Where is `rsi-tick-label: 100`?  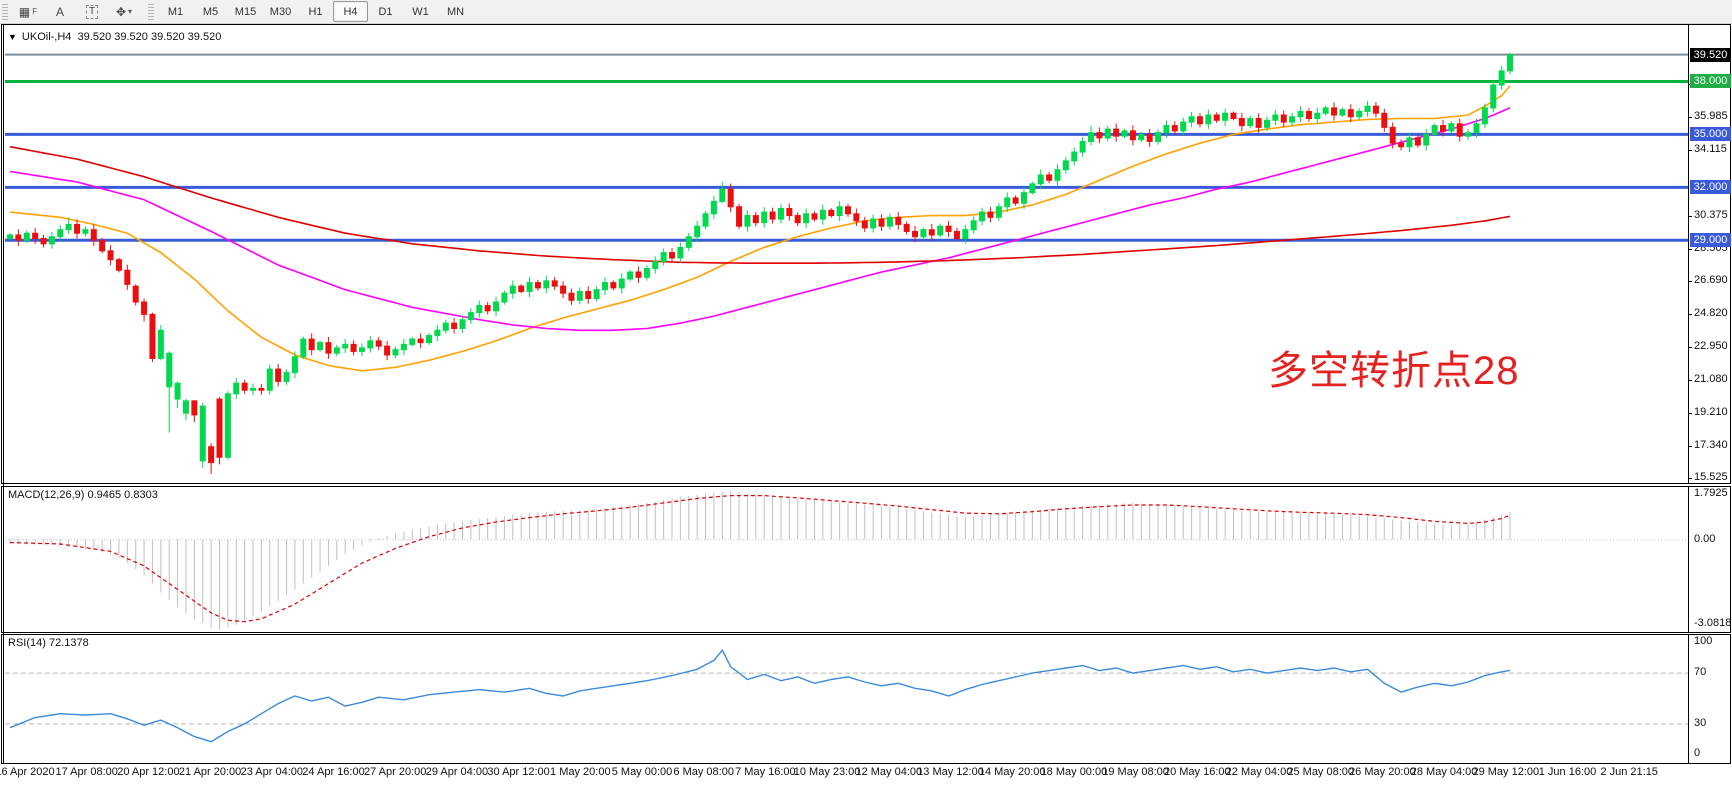
rsi-tick-label: 100 is located at coordinates (1703, 641).